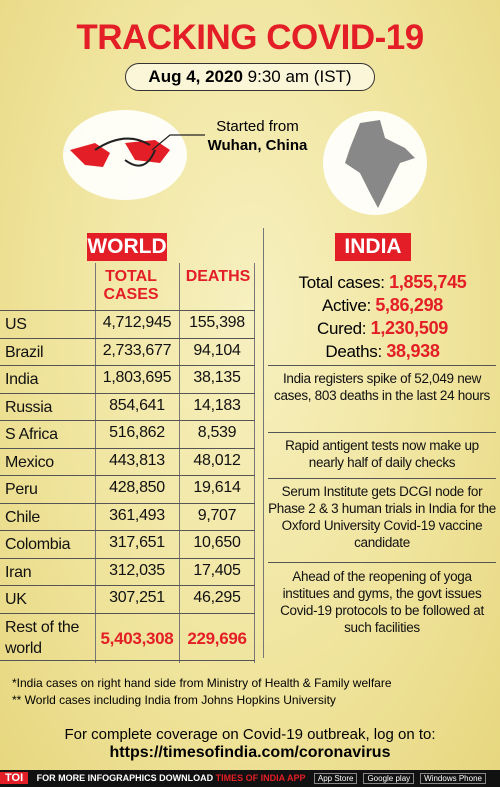 This screenshot has width=500, height=787. I want to click on stat-label: Deaths:, so click(353, 351).